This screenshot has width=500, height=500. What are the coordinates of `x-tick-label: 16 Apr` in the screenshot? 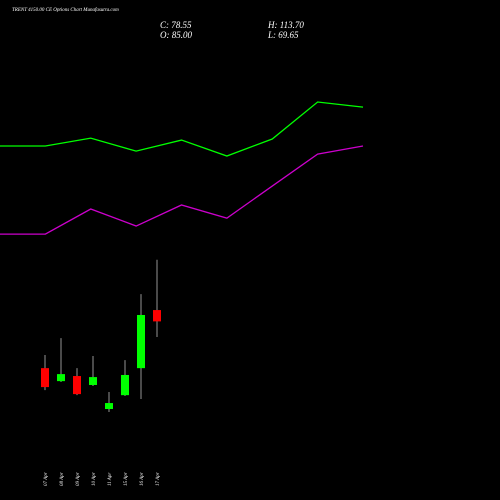 It's located at (142, 479).